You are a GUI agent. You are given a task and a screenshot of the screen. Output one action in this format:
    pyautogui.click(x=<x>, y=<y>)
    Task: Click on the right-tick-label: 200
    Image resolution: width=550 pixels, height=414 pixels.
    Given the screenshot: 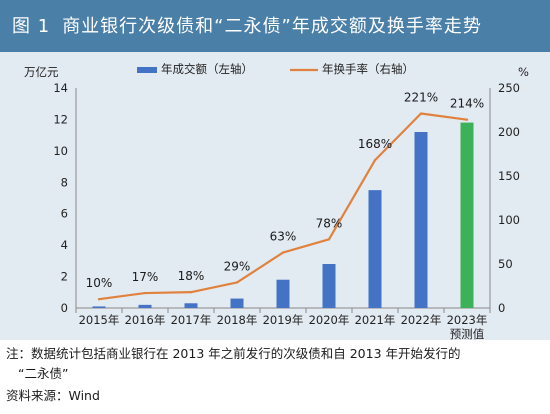 What is the action you would take?
    pyautogui.click(x=509, y=132)
    